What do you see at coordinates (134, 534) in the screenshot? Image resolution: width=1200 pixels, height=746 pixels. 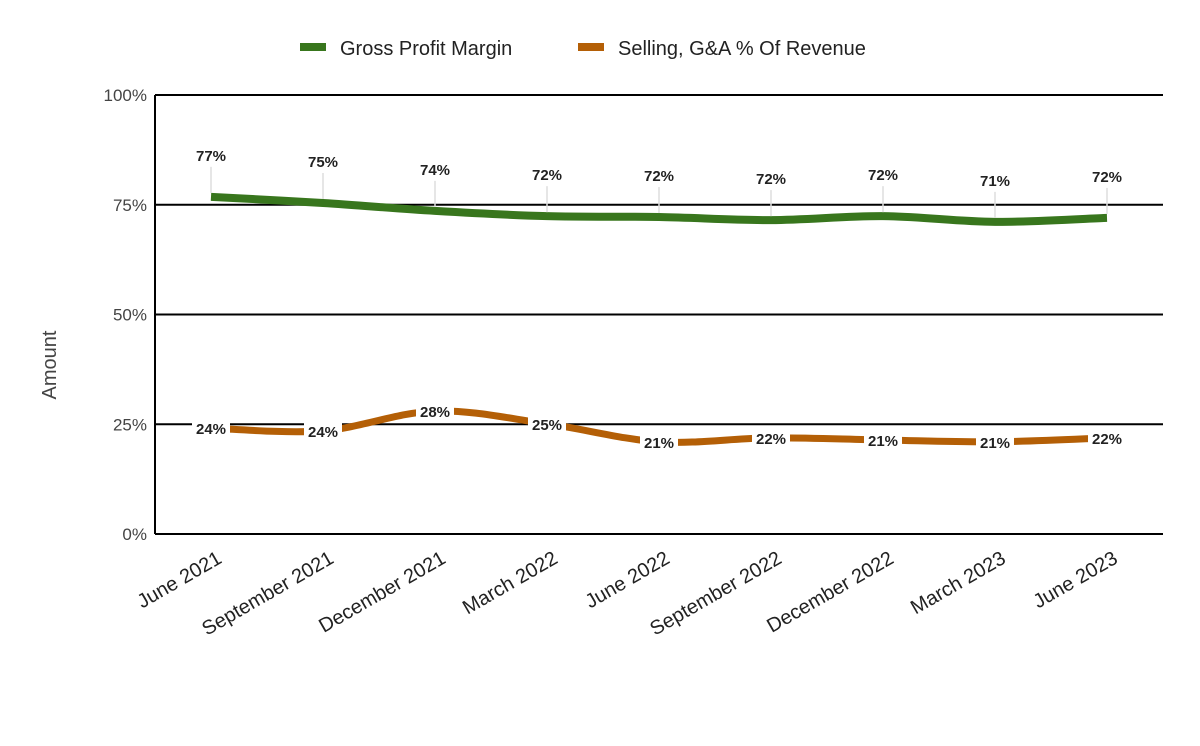 I see `y-tick-label: 0%` at bounding box center [134, 534].